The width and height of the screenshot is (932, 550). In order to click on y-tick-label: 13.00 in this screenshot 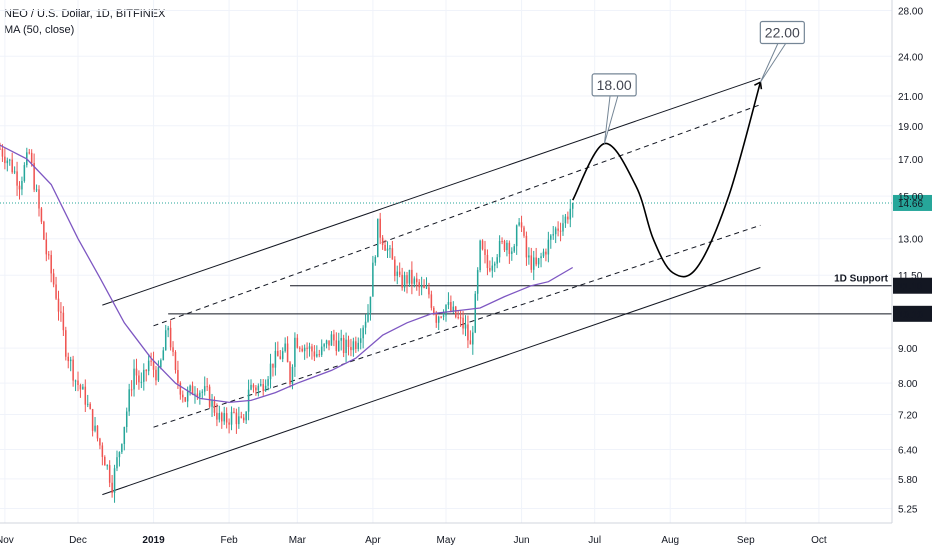, I will do `click(910, 240)`.